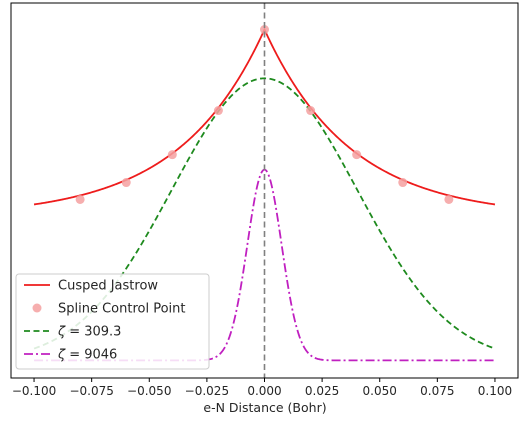  I want to click on legend-label-1: Spline Control Point, so click(122, 309).